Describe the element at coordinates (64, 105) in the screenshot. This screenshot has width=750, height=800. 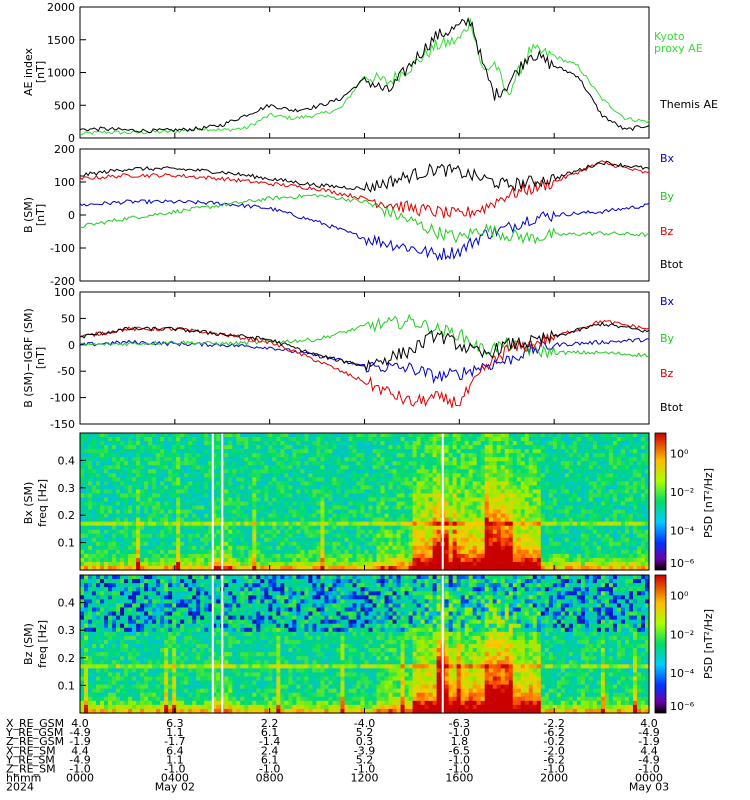
I see `y-tick-label: 500` at that location.